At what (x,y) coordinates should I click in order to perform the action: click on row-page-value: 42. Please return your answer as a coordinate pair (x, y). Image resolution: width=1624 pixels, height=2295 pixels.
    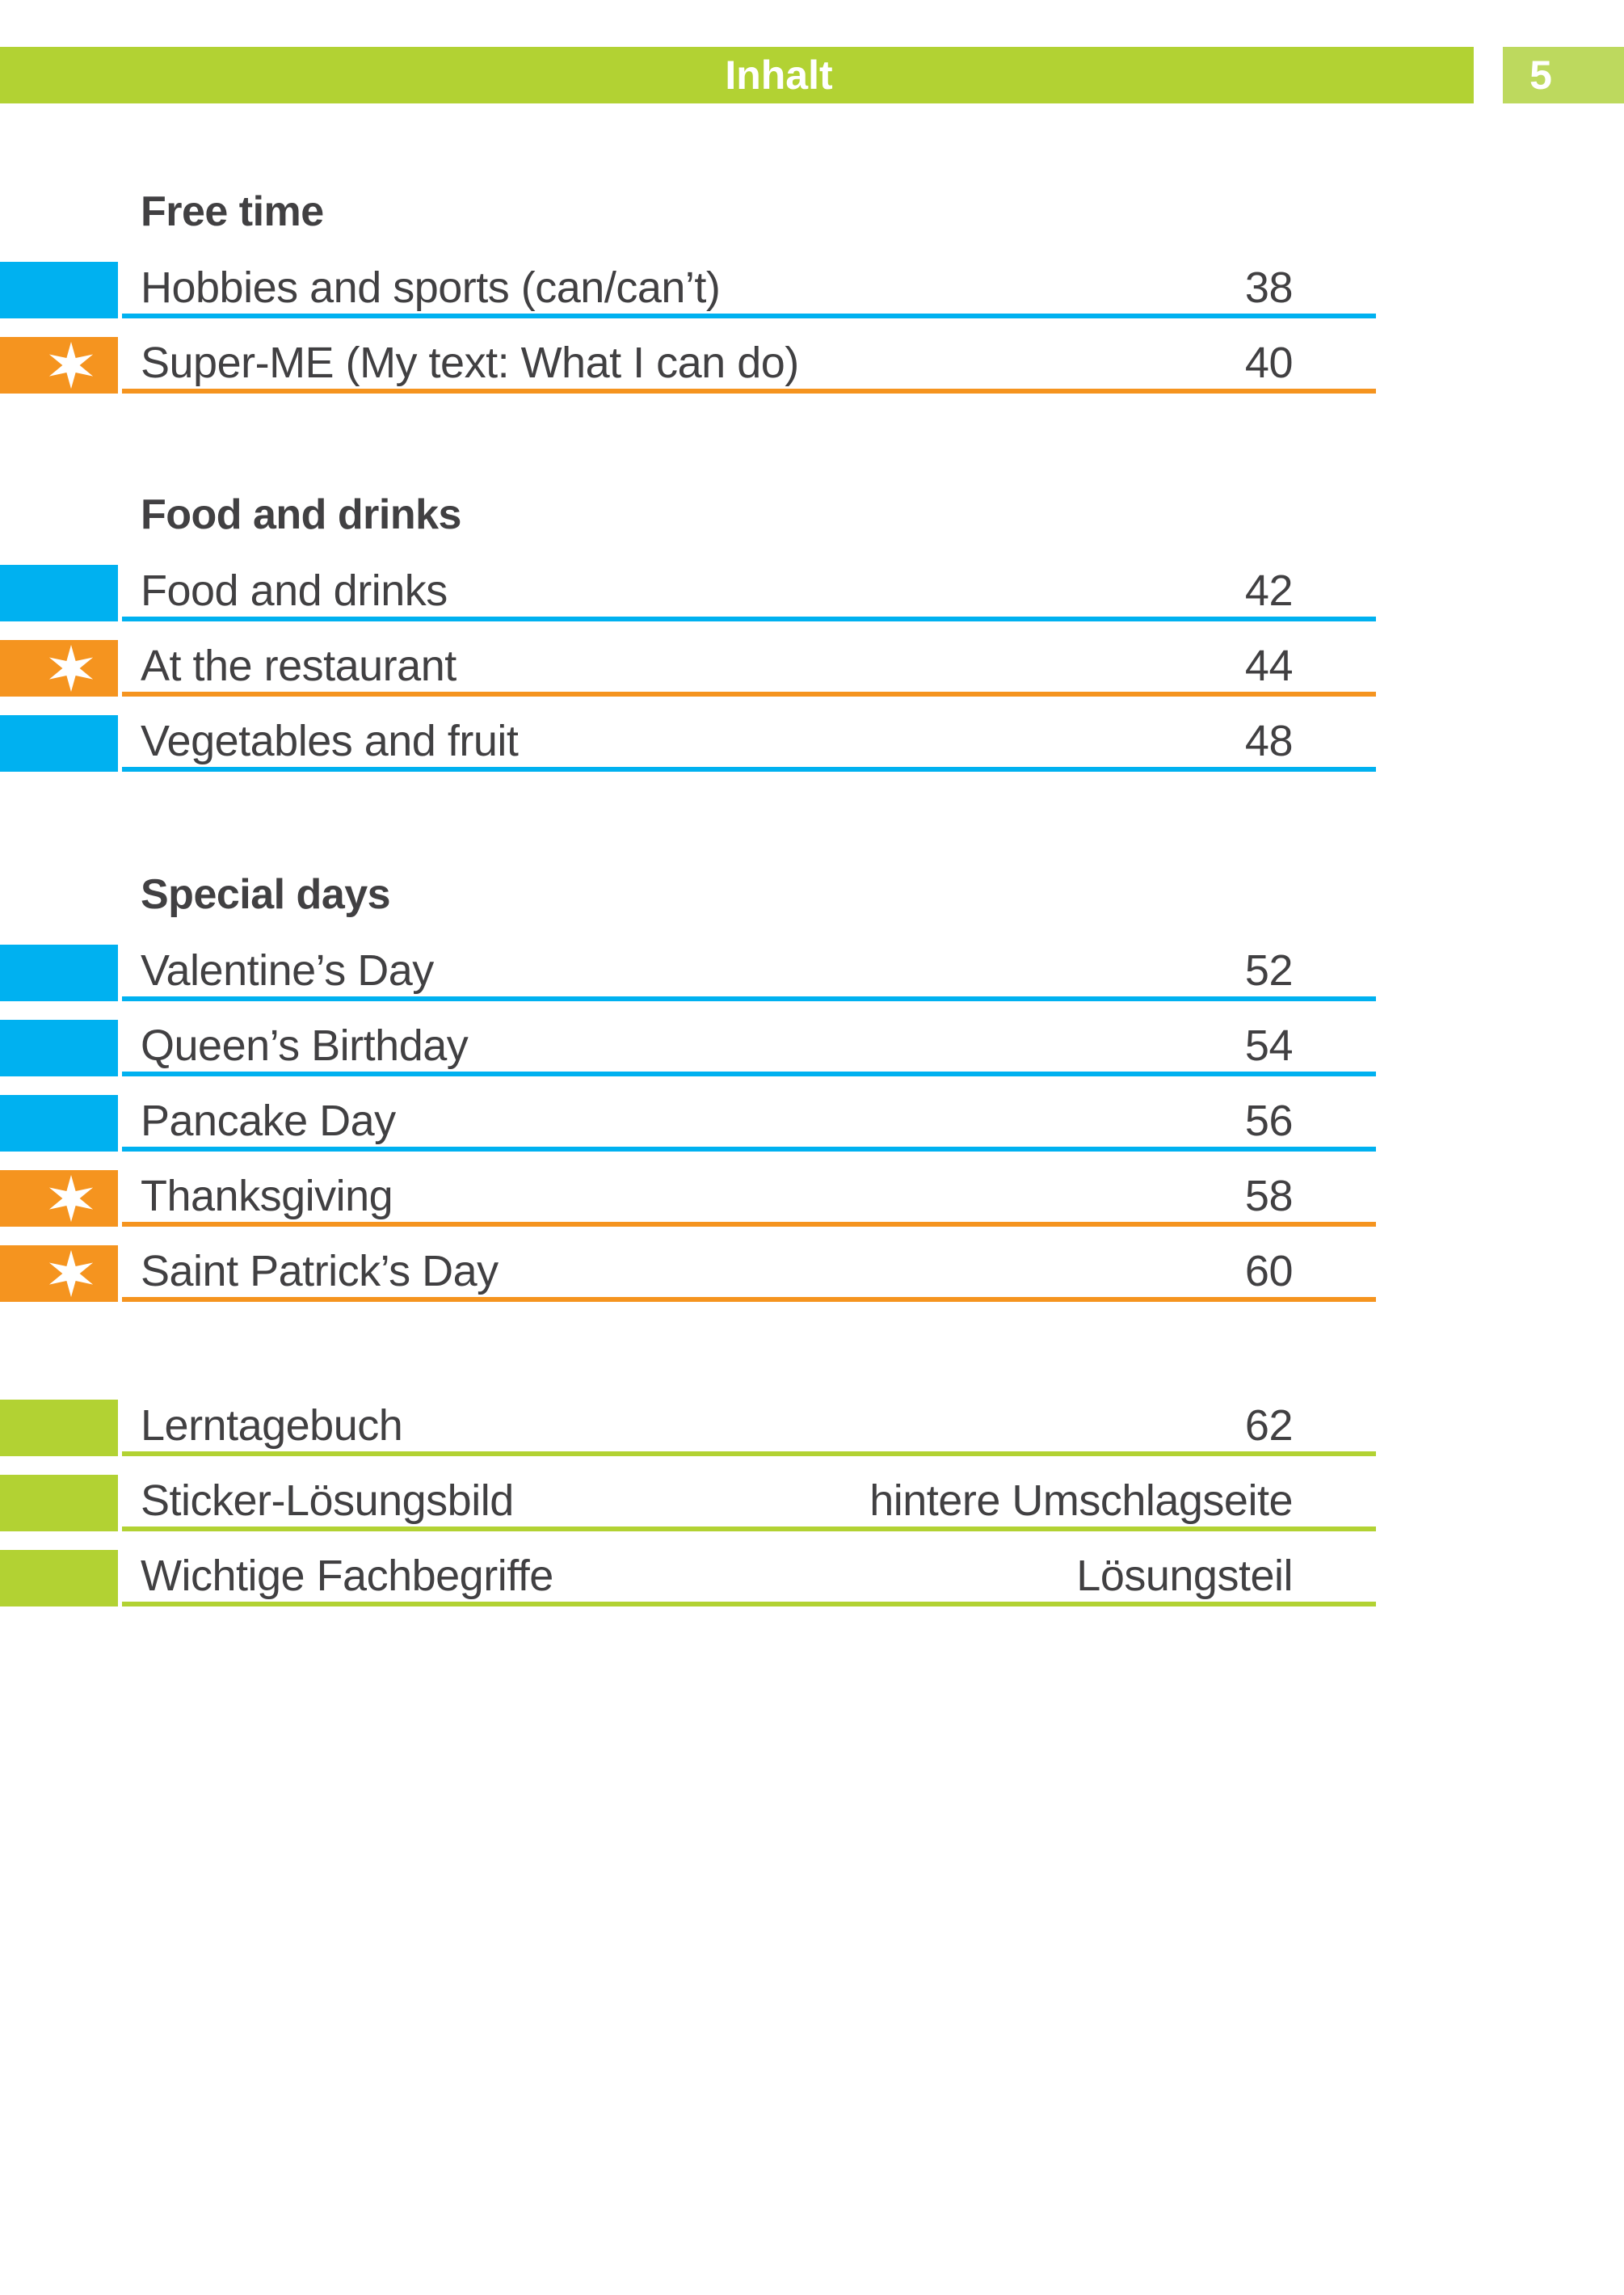
    Looking at the image, I should click on (1269, 590).